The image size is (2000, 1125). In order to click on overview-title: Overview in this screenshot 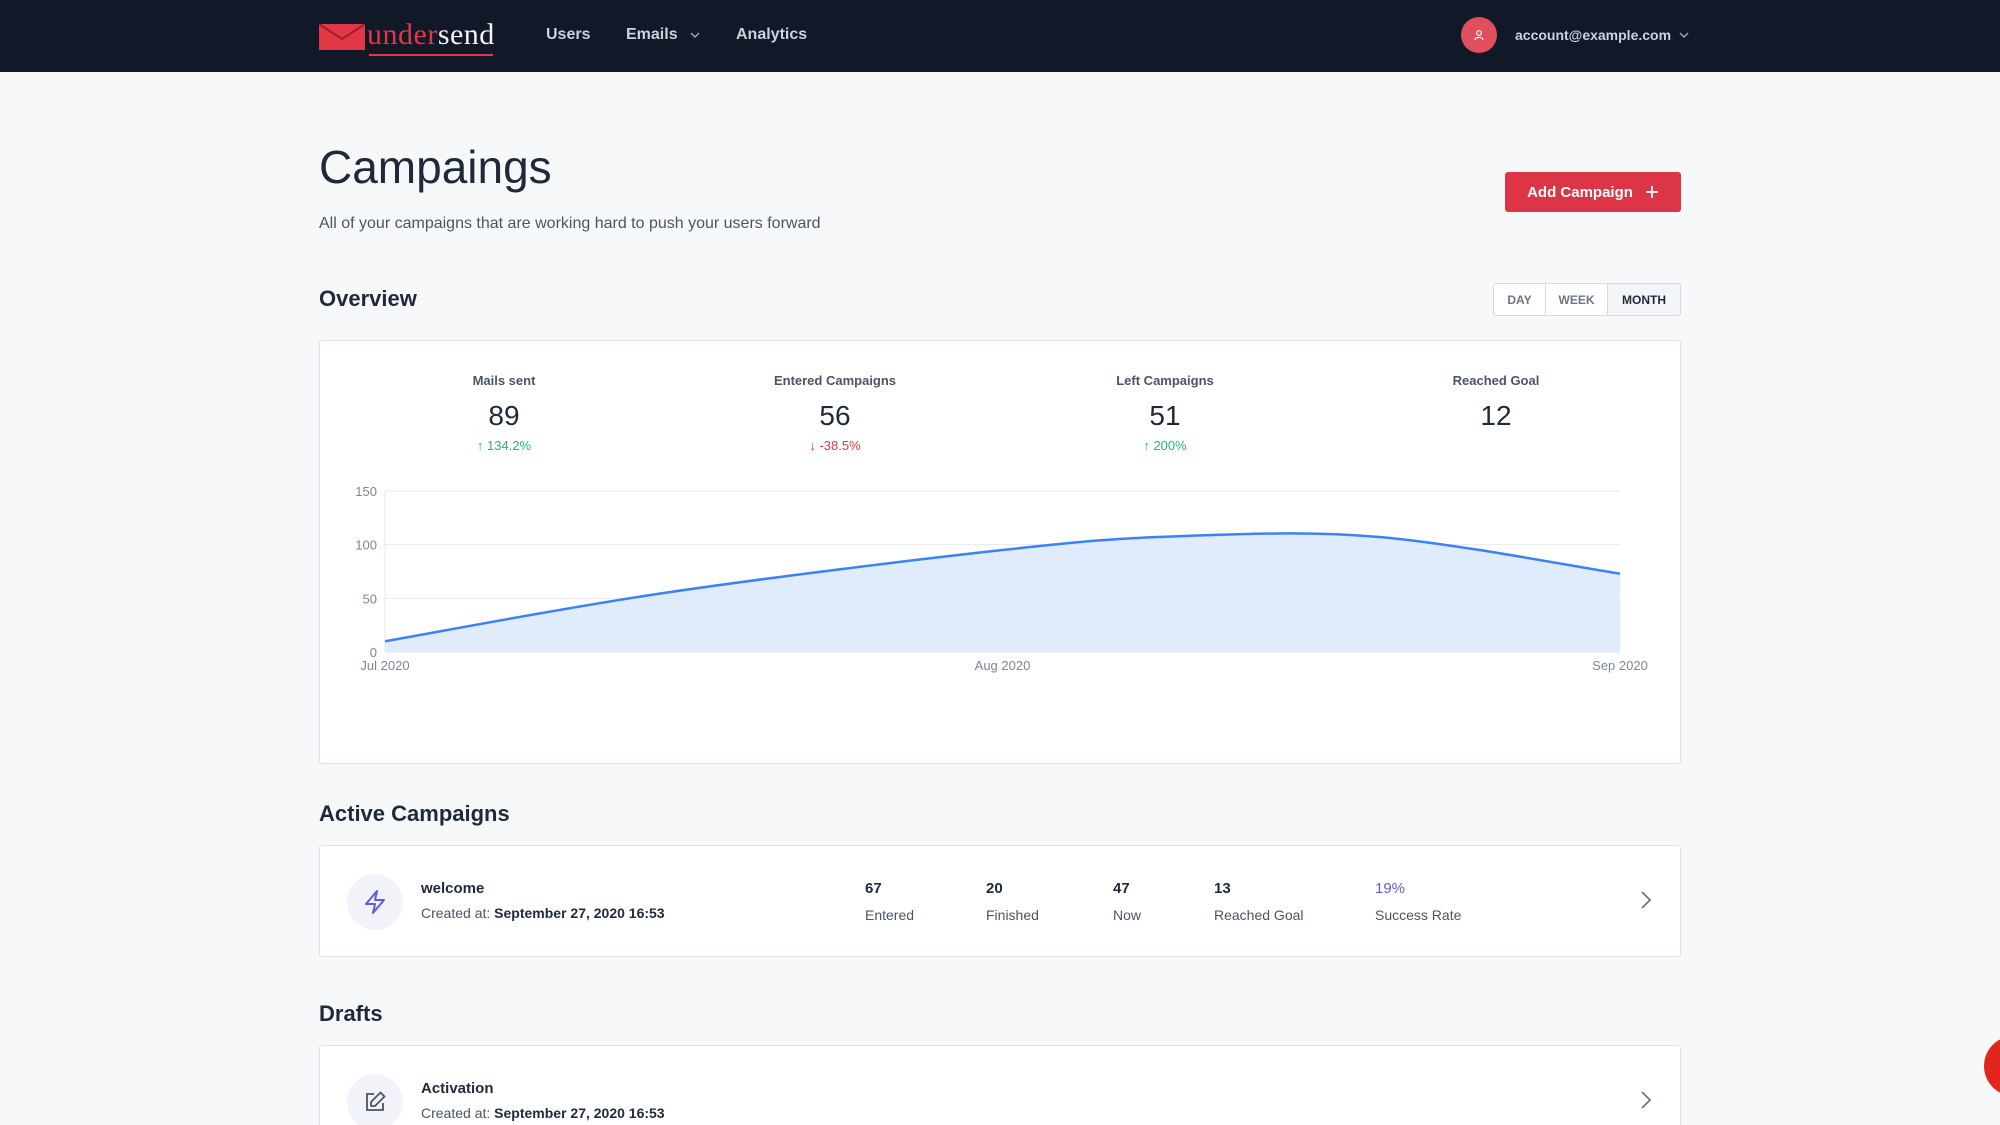, I will do `click(368, 298)`.